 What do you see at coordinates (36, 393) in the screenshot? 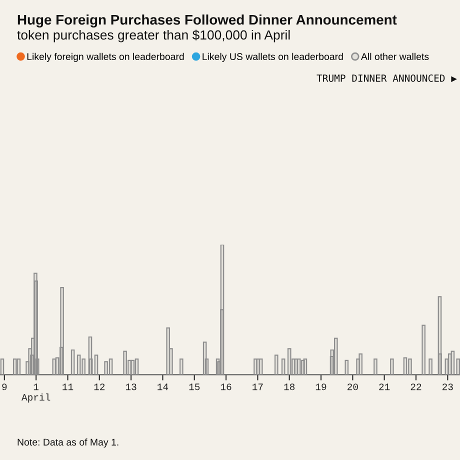
I see `x-tick-label: 1 April` at bounding box center [36, 393].